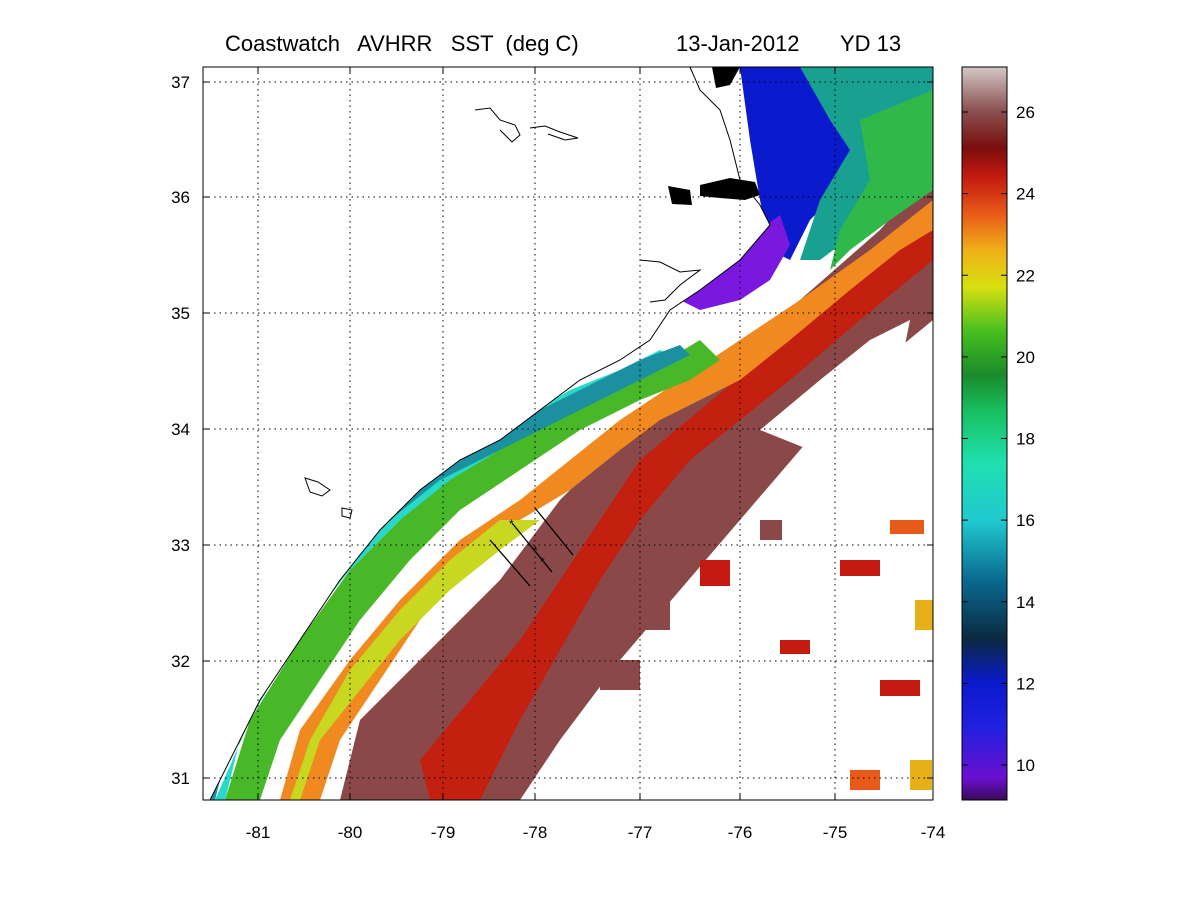  I want to click on colorbar-frame, so click(984, 433).